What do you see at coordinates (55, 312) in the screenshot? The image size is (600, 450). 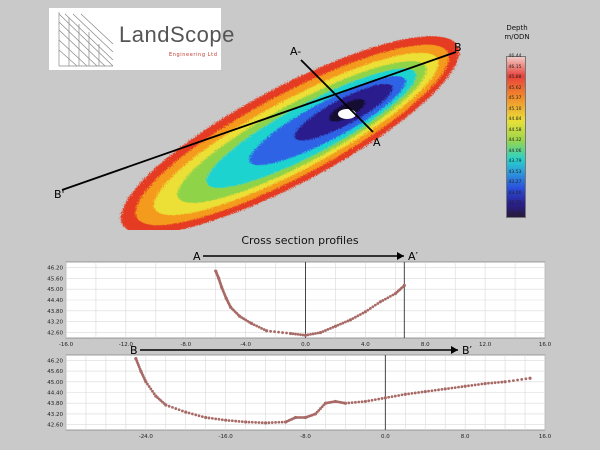 I see `y-tick-label: 43.80` at bounding box center [55, 312].